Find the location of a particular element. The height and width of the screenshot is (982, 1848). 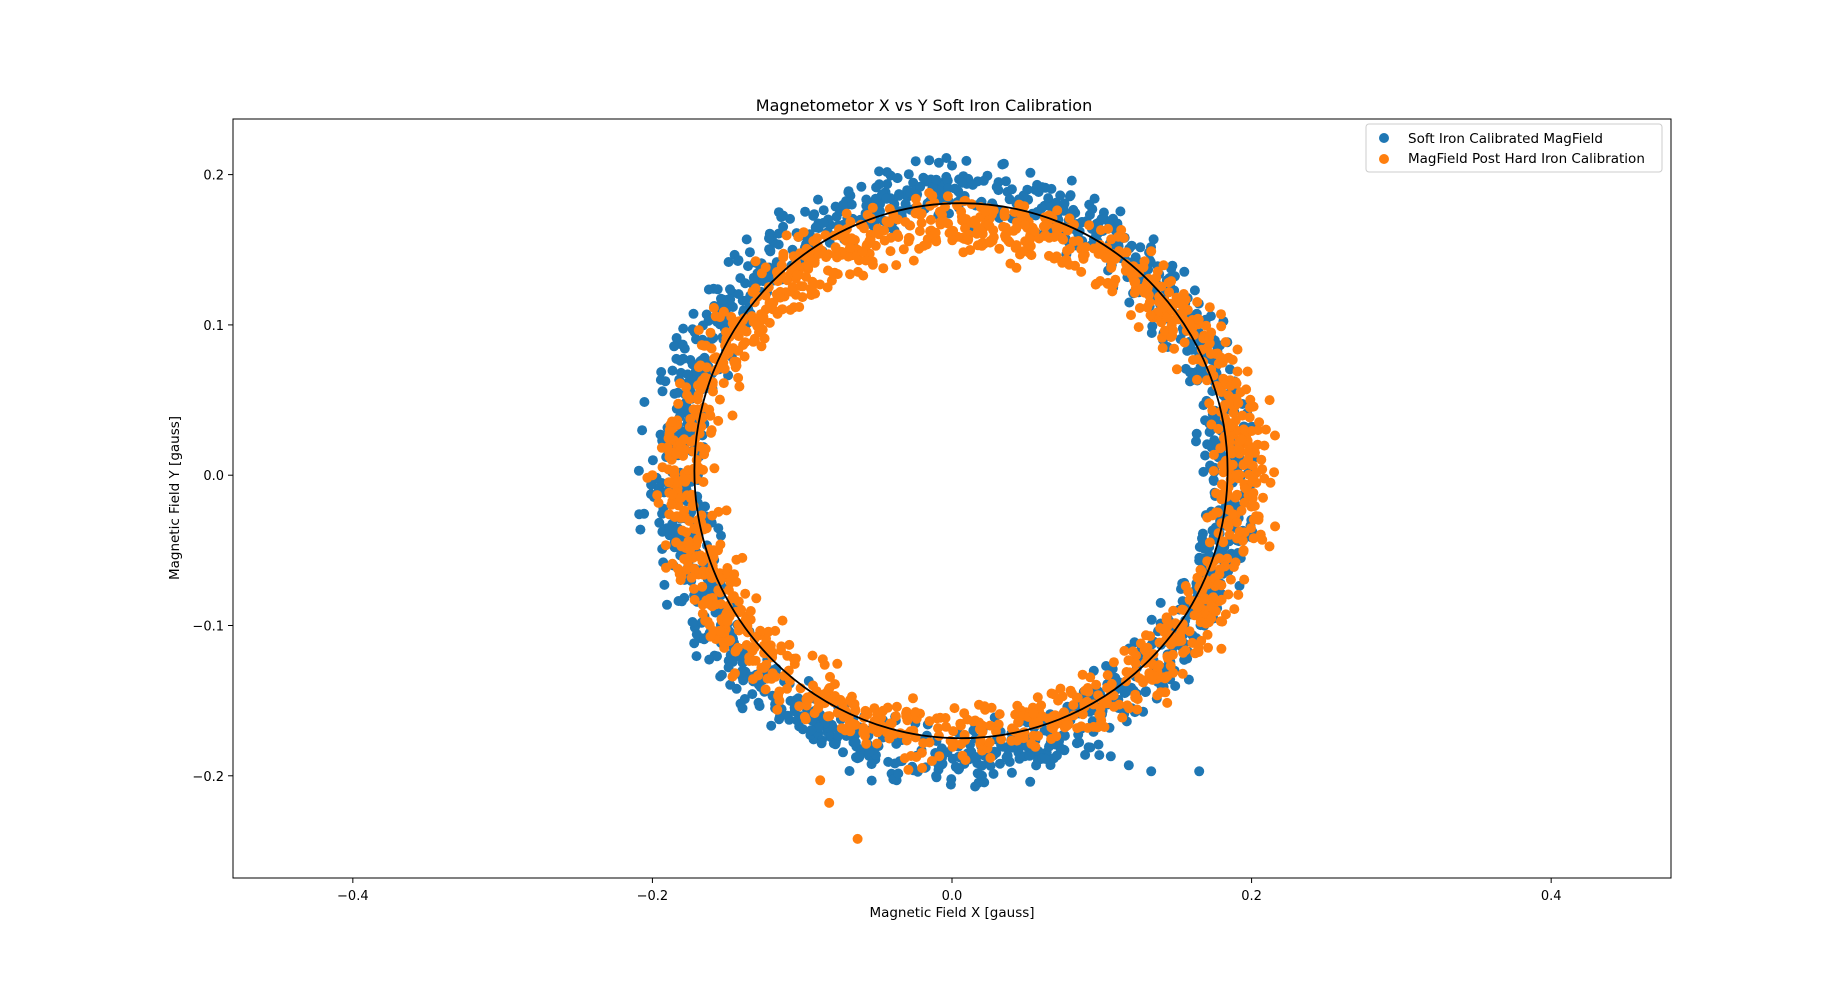

y-tick-label: 0.0 is located at coordinates (213, 476).